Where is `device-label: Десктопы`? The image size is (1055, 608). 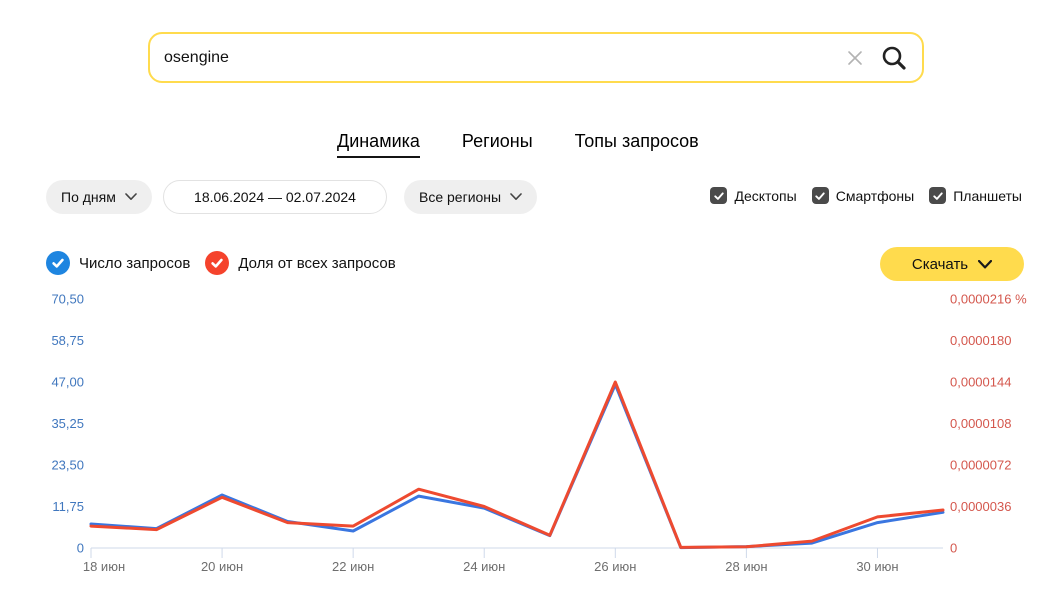 device-label: Десктопы is located at coordinates (765, 195).